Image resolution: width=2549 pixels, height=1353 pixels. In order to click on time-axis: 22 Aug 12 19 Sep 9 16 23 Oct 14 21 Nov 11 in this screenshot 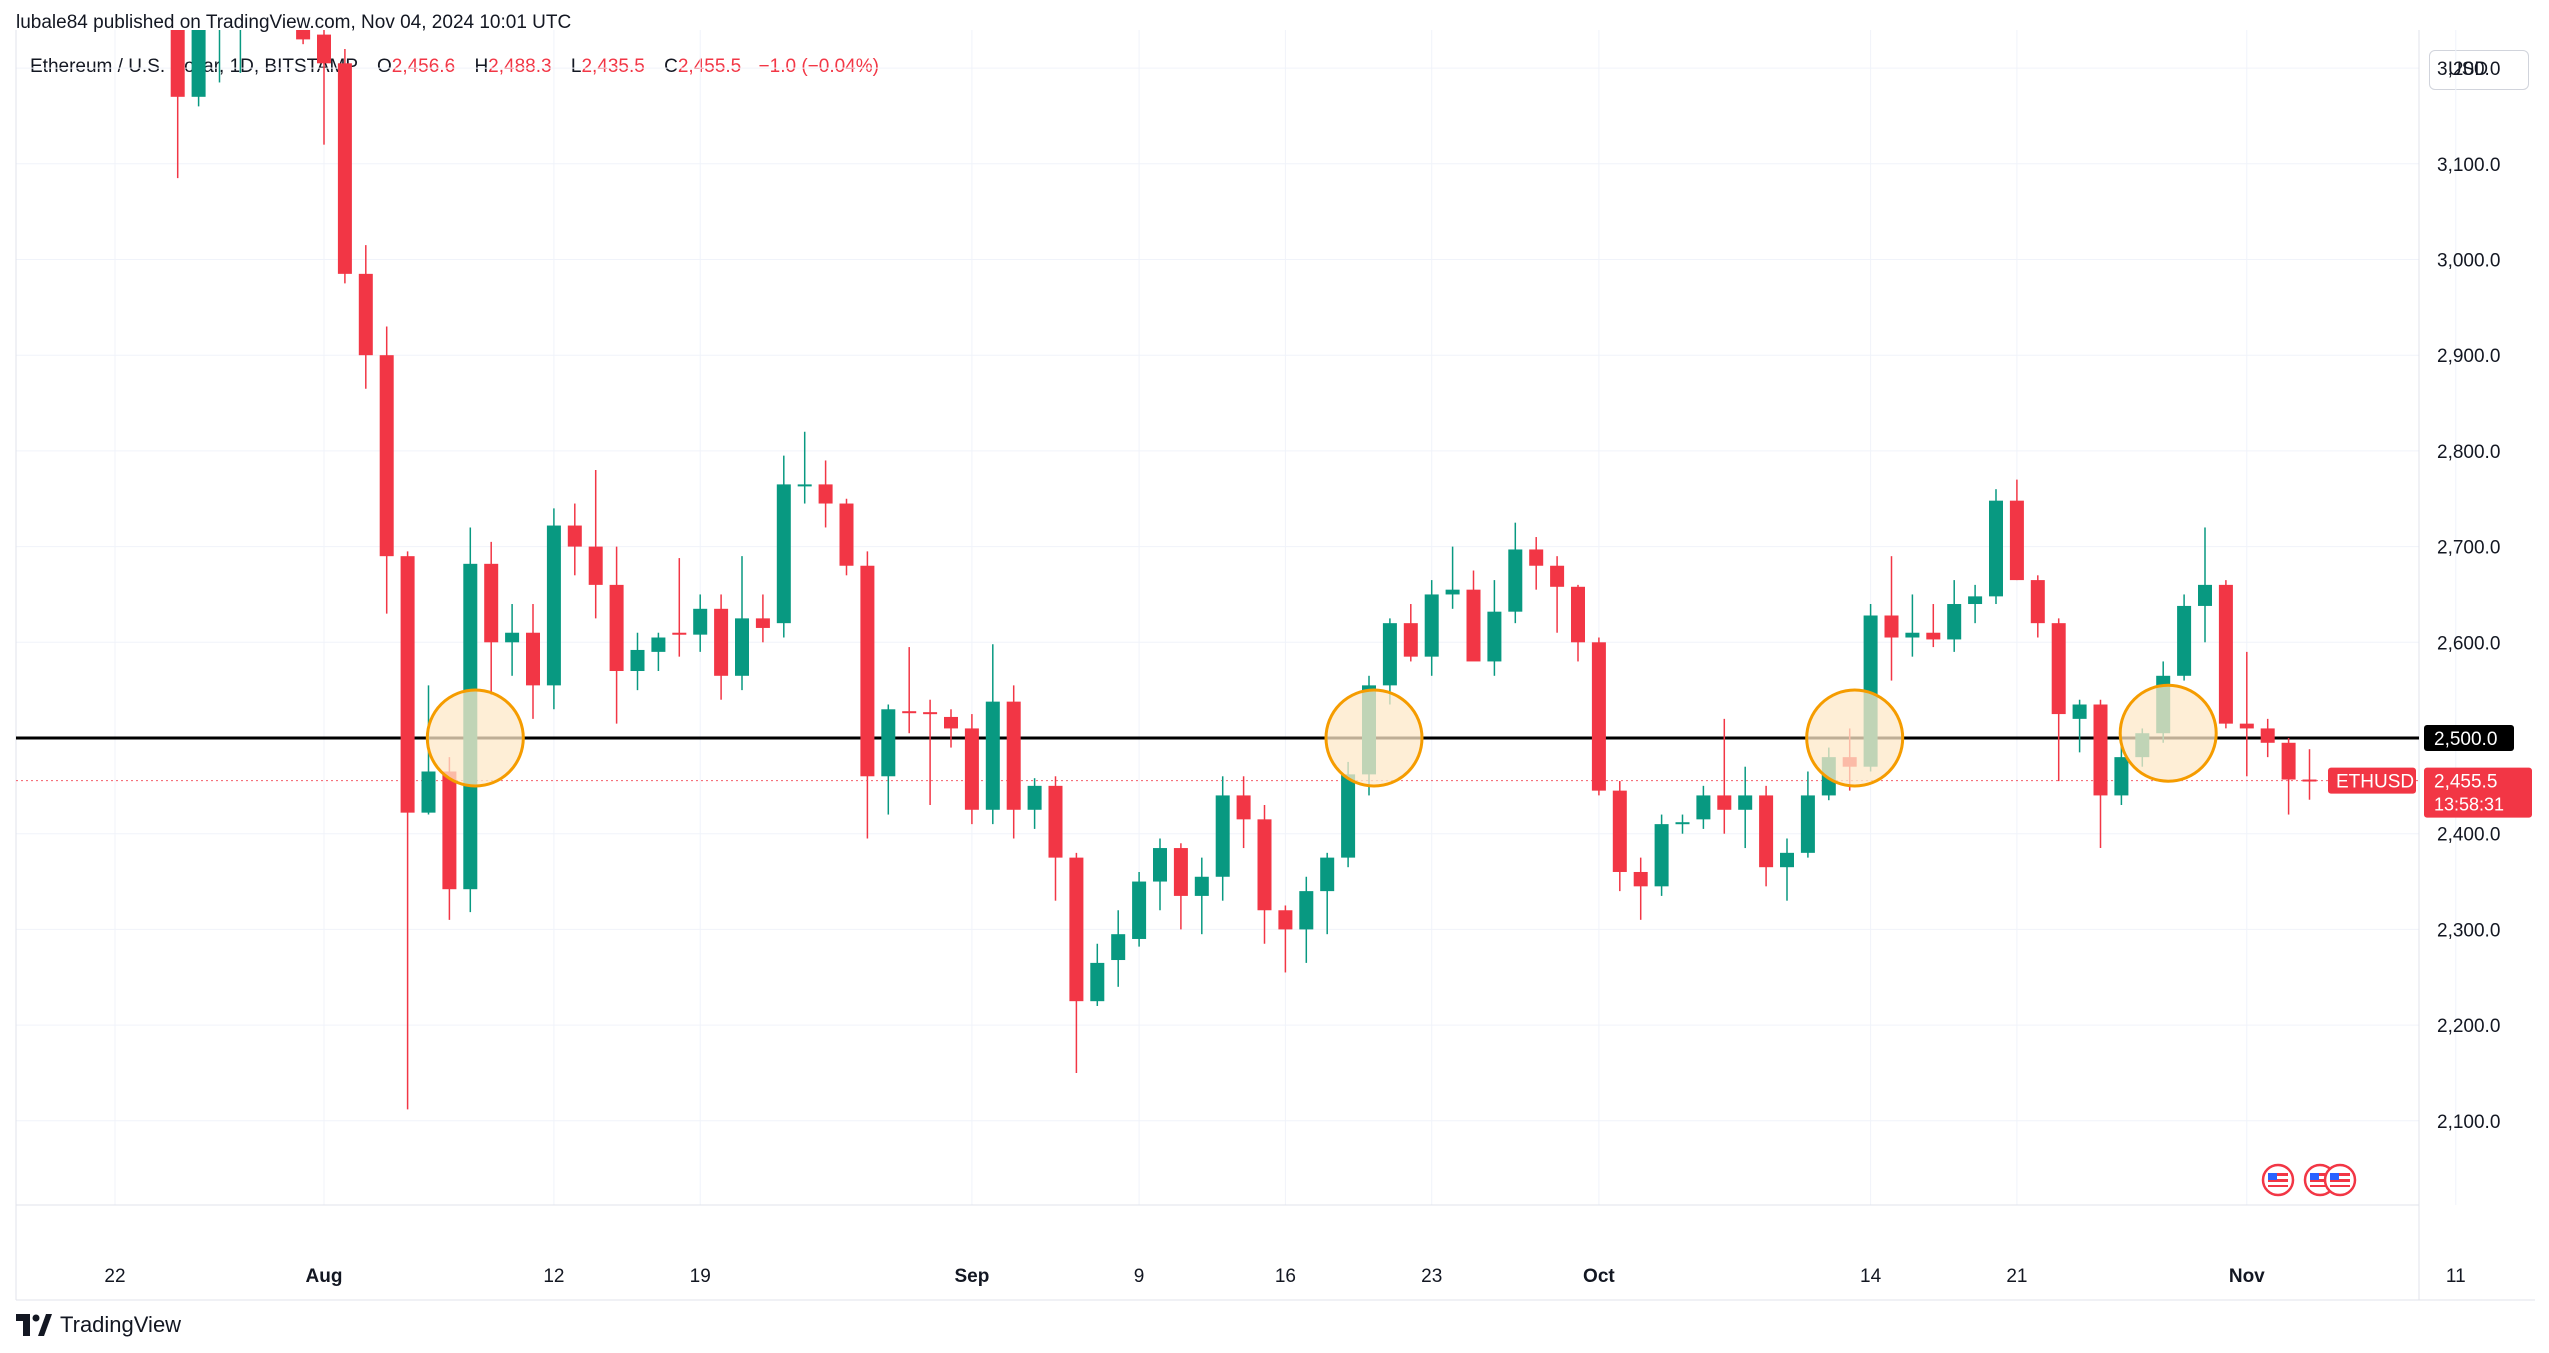, I will do `click(1284, 1276)`.